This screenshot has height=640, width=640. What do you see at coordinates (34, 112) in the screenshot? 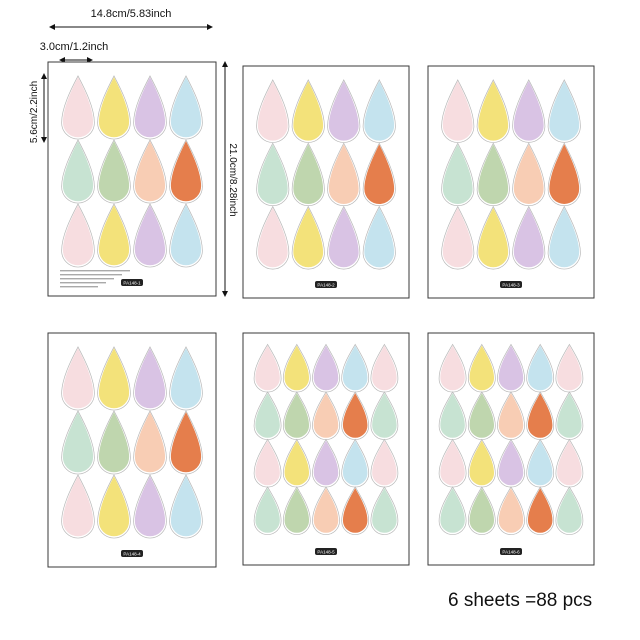
I see `drop-height-label: 5.6cm/2.2inch` at bounding box center [34, 112].